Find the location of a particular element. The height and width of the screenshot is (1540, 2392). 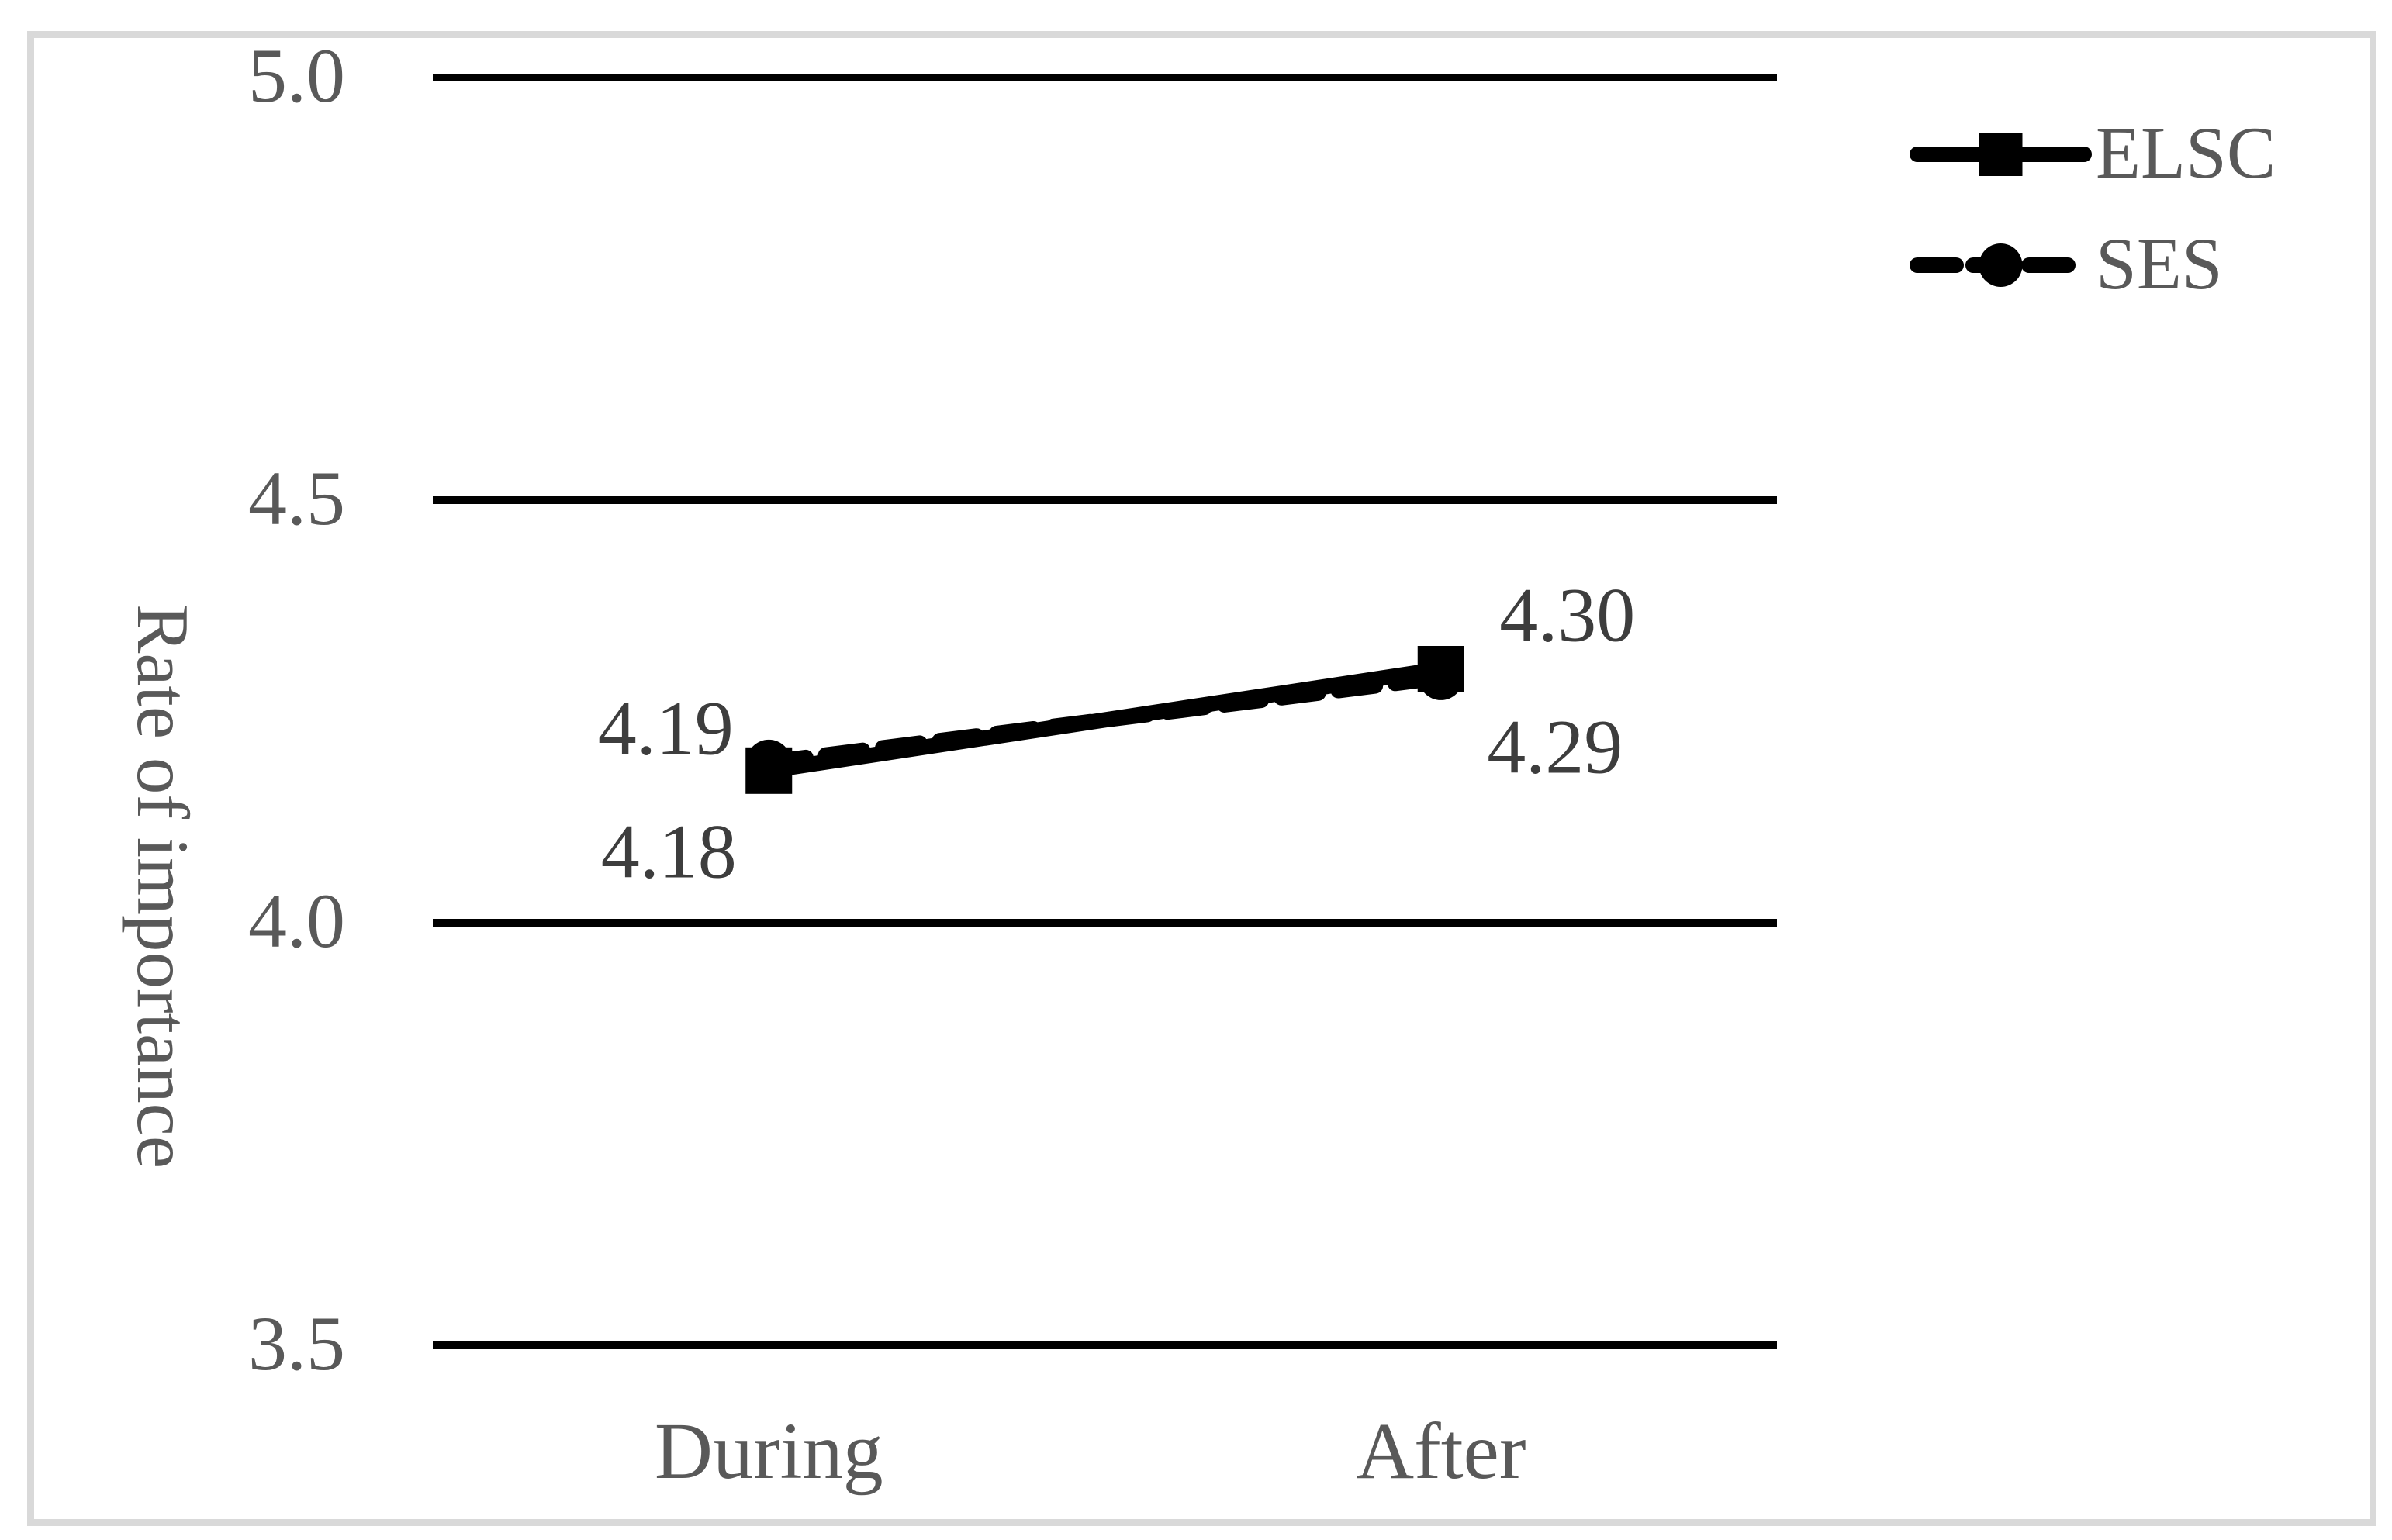

data-label-elsc-during: 4.18 is located at coordinates (668, 851).